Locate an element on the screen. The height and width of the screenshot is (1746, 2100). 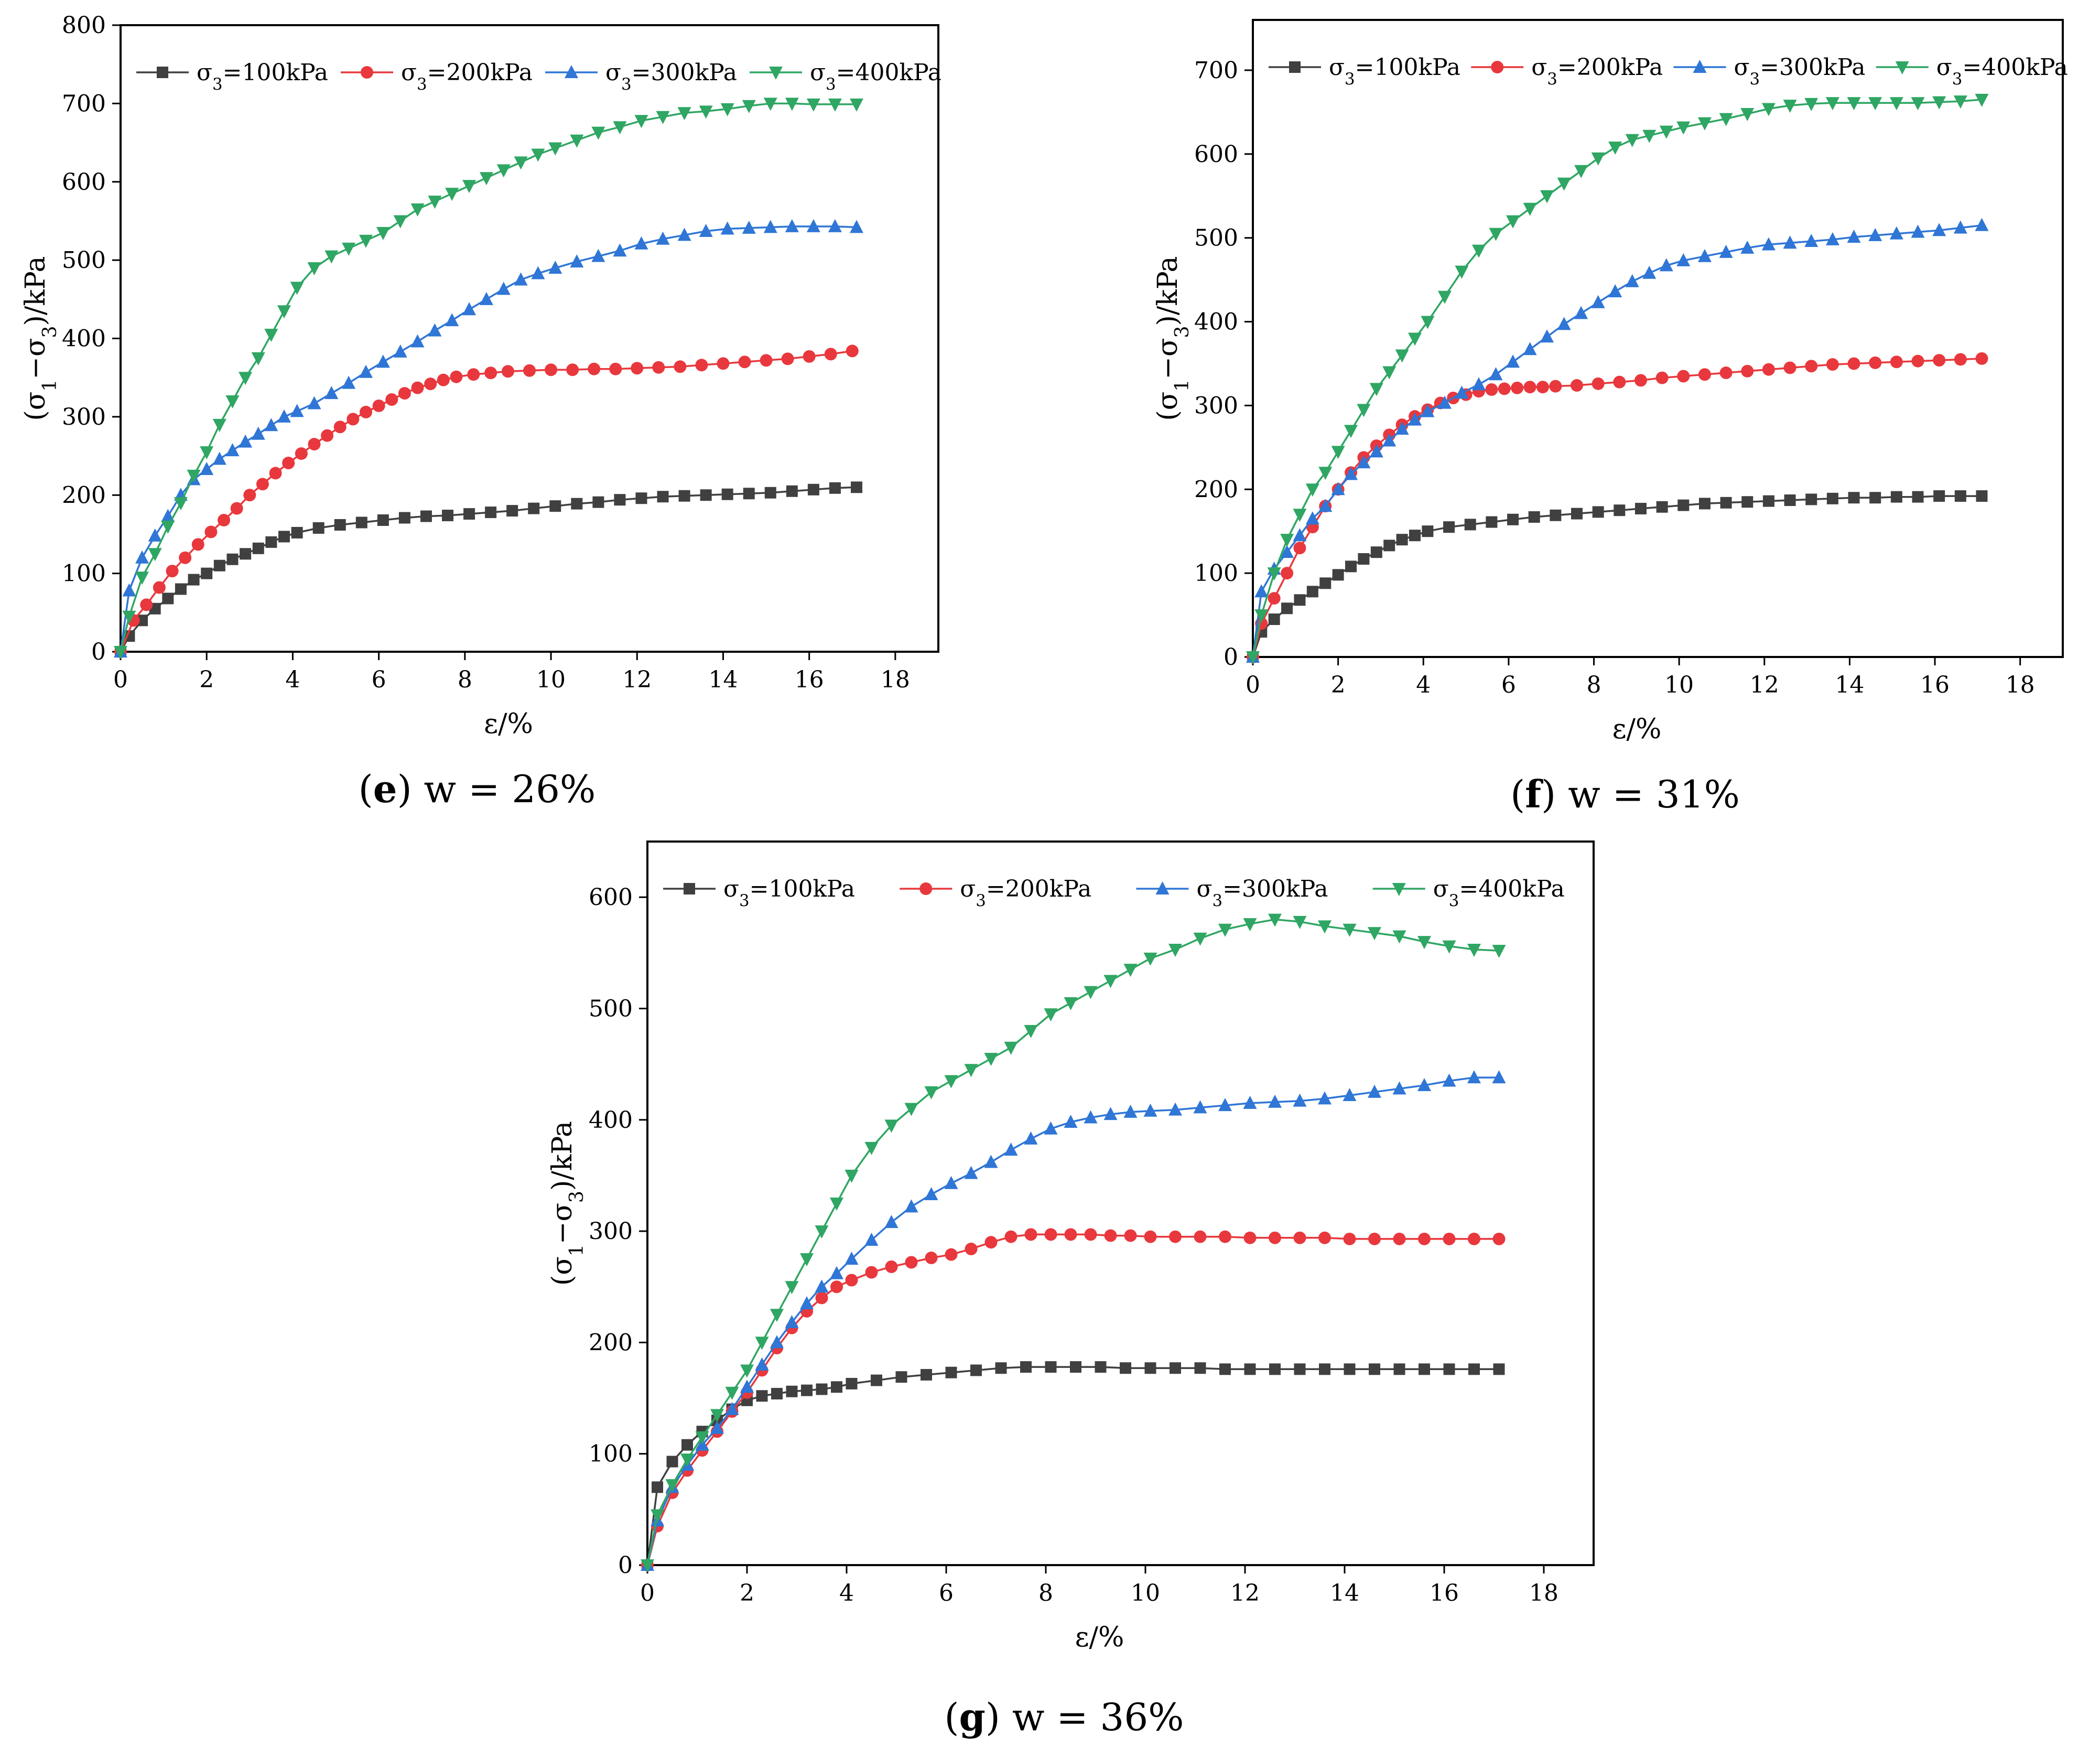
x-tick-label: 4 is located at coordinates (1423, 685).